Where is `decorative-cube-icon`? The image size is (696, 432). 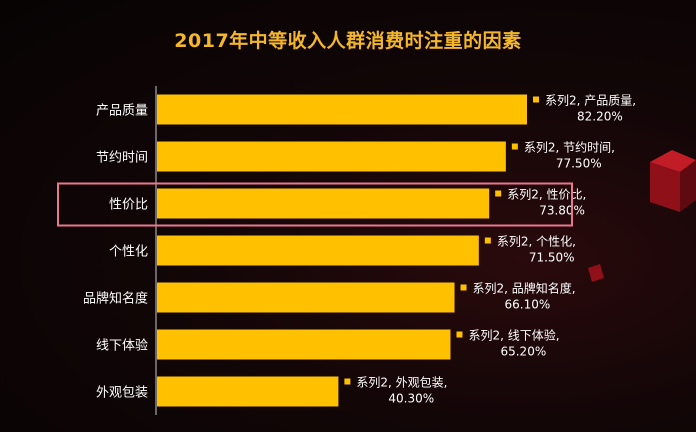 decorative-cube-icon is located at coordinates (673, 181).